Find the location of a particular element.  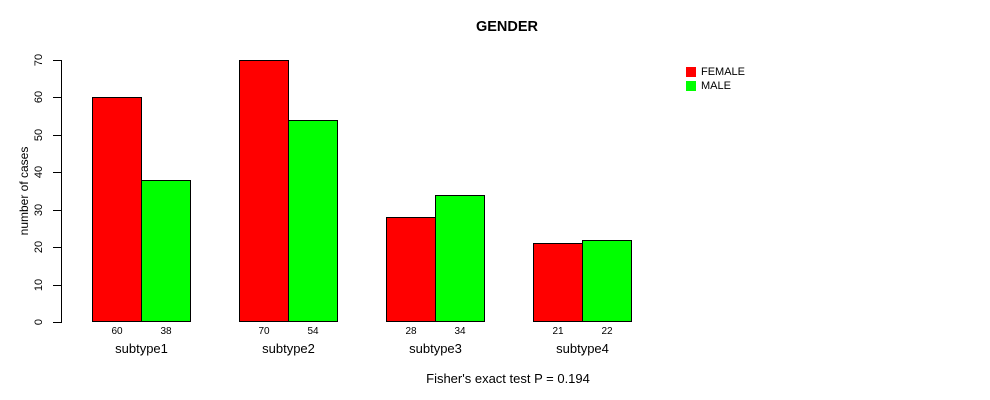

bar-male-subtype4 is located at coordinates (607, 280).